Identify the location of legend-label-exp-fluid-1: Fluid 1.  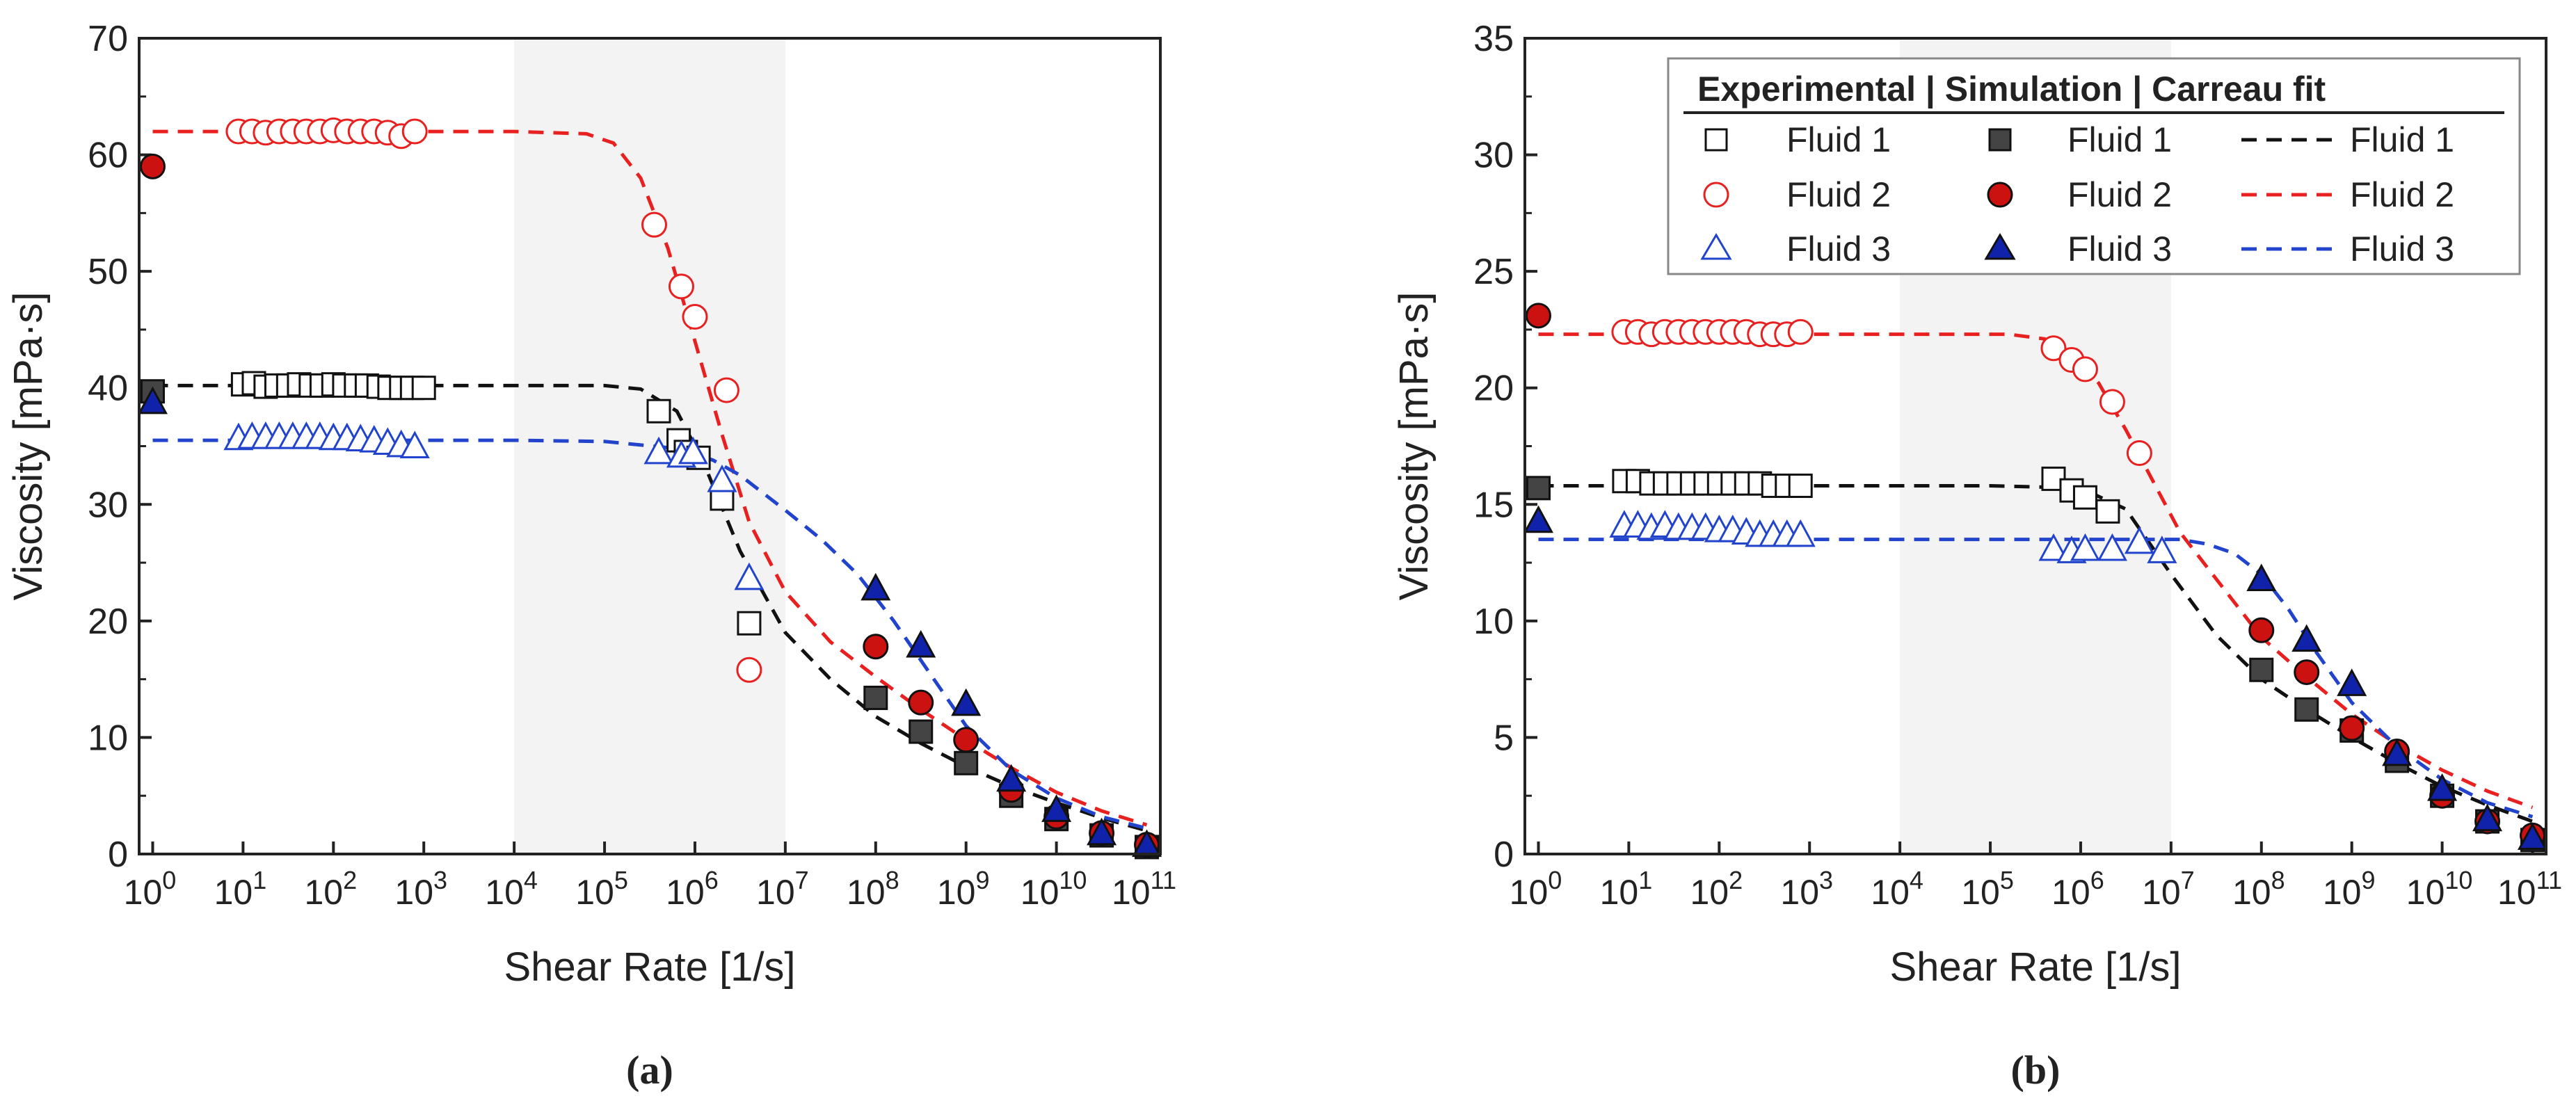
(1838, 139).